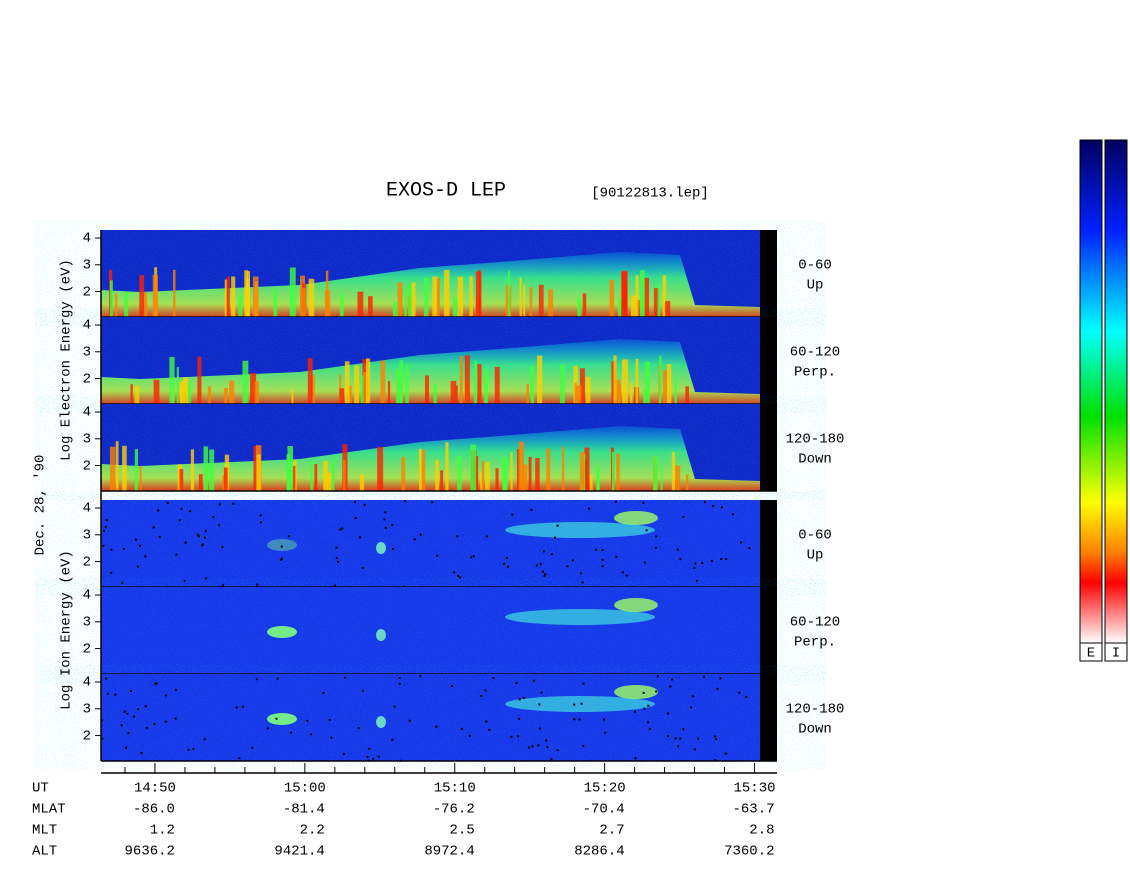  What do you see at coordinates (1116, 654) in the screenshot?
I see `colorbar-label: I` at bounding box center [1116, 654].